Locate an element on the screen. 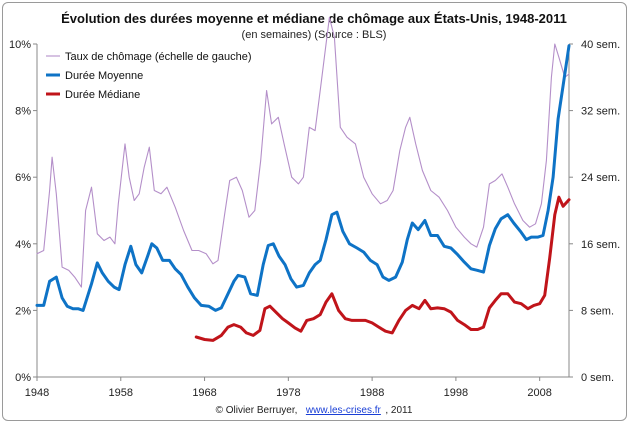 This screenshot has width=629, height=423. x-tick-label: 1998 is located at coordinates (456, 393).